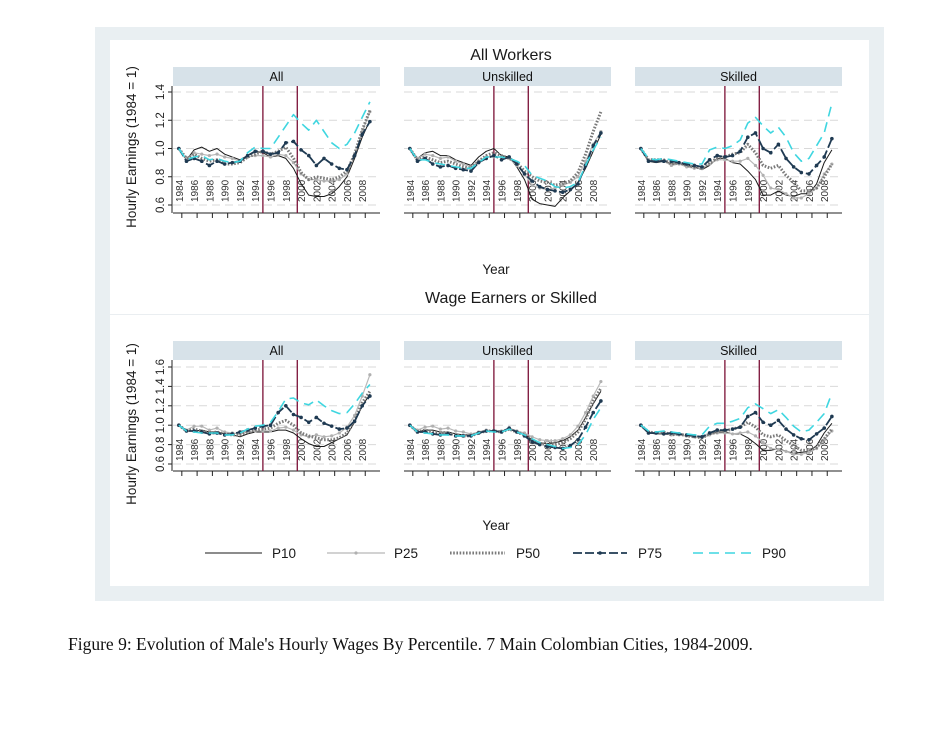  I want to click on legend-label: P90, so click(774, 553).